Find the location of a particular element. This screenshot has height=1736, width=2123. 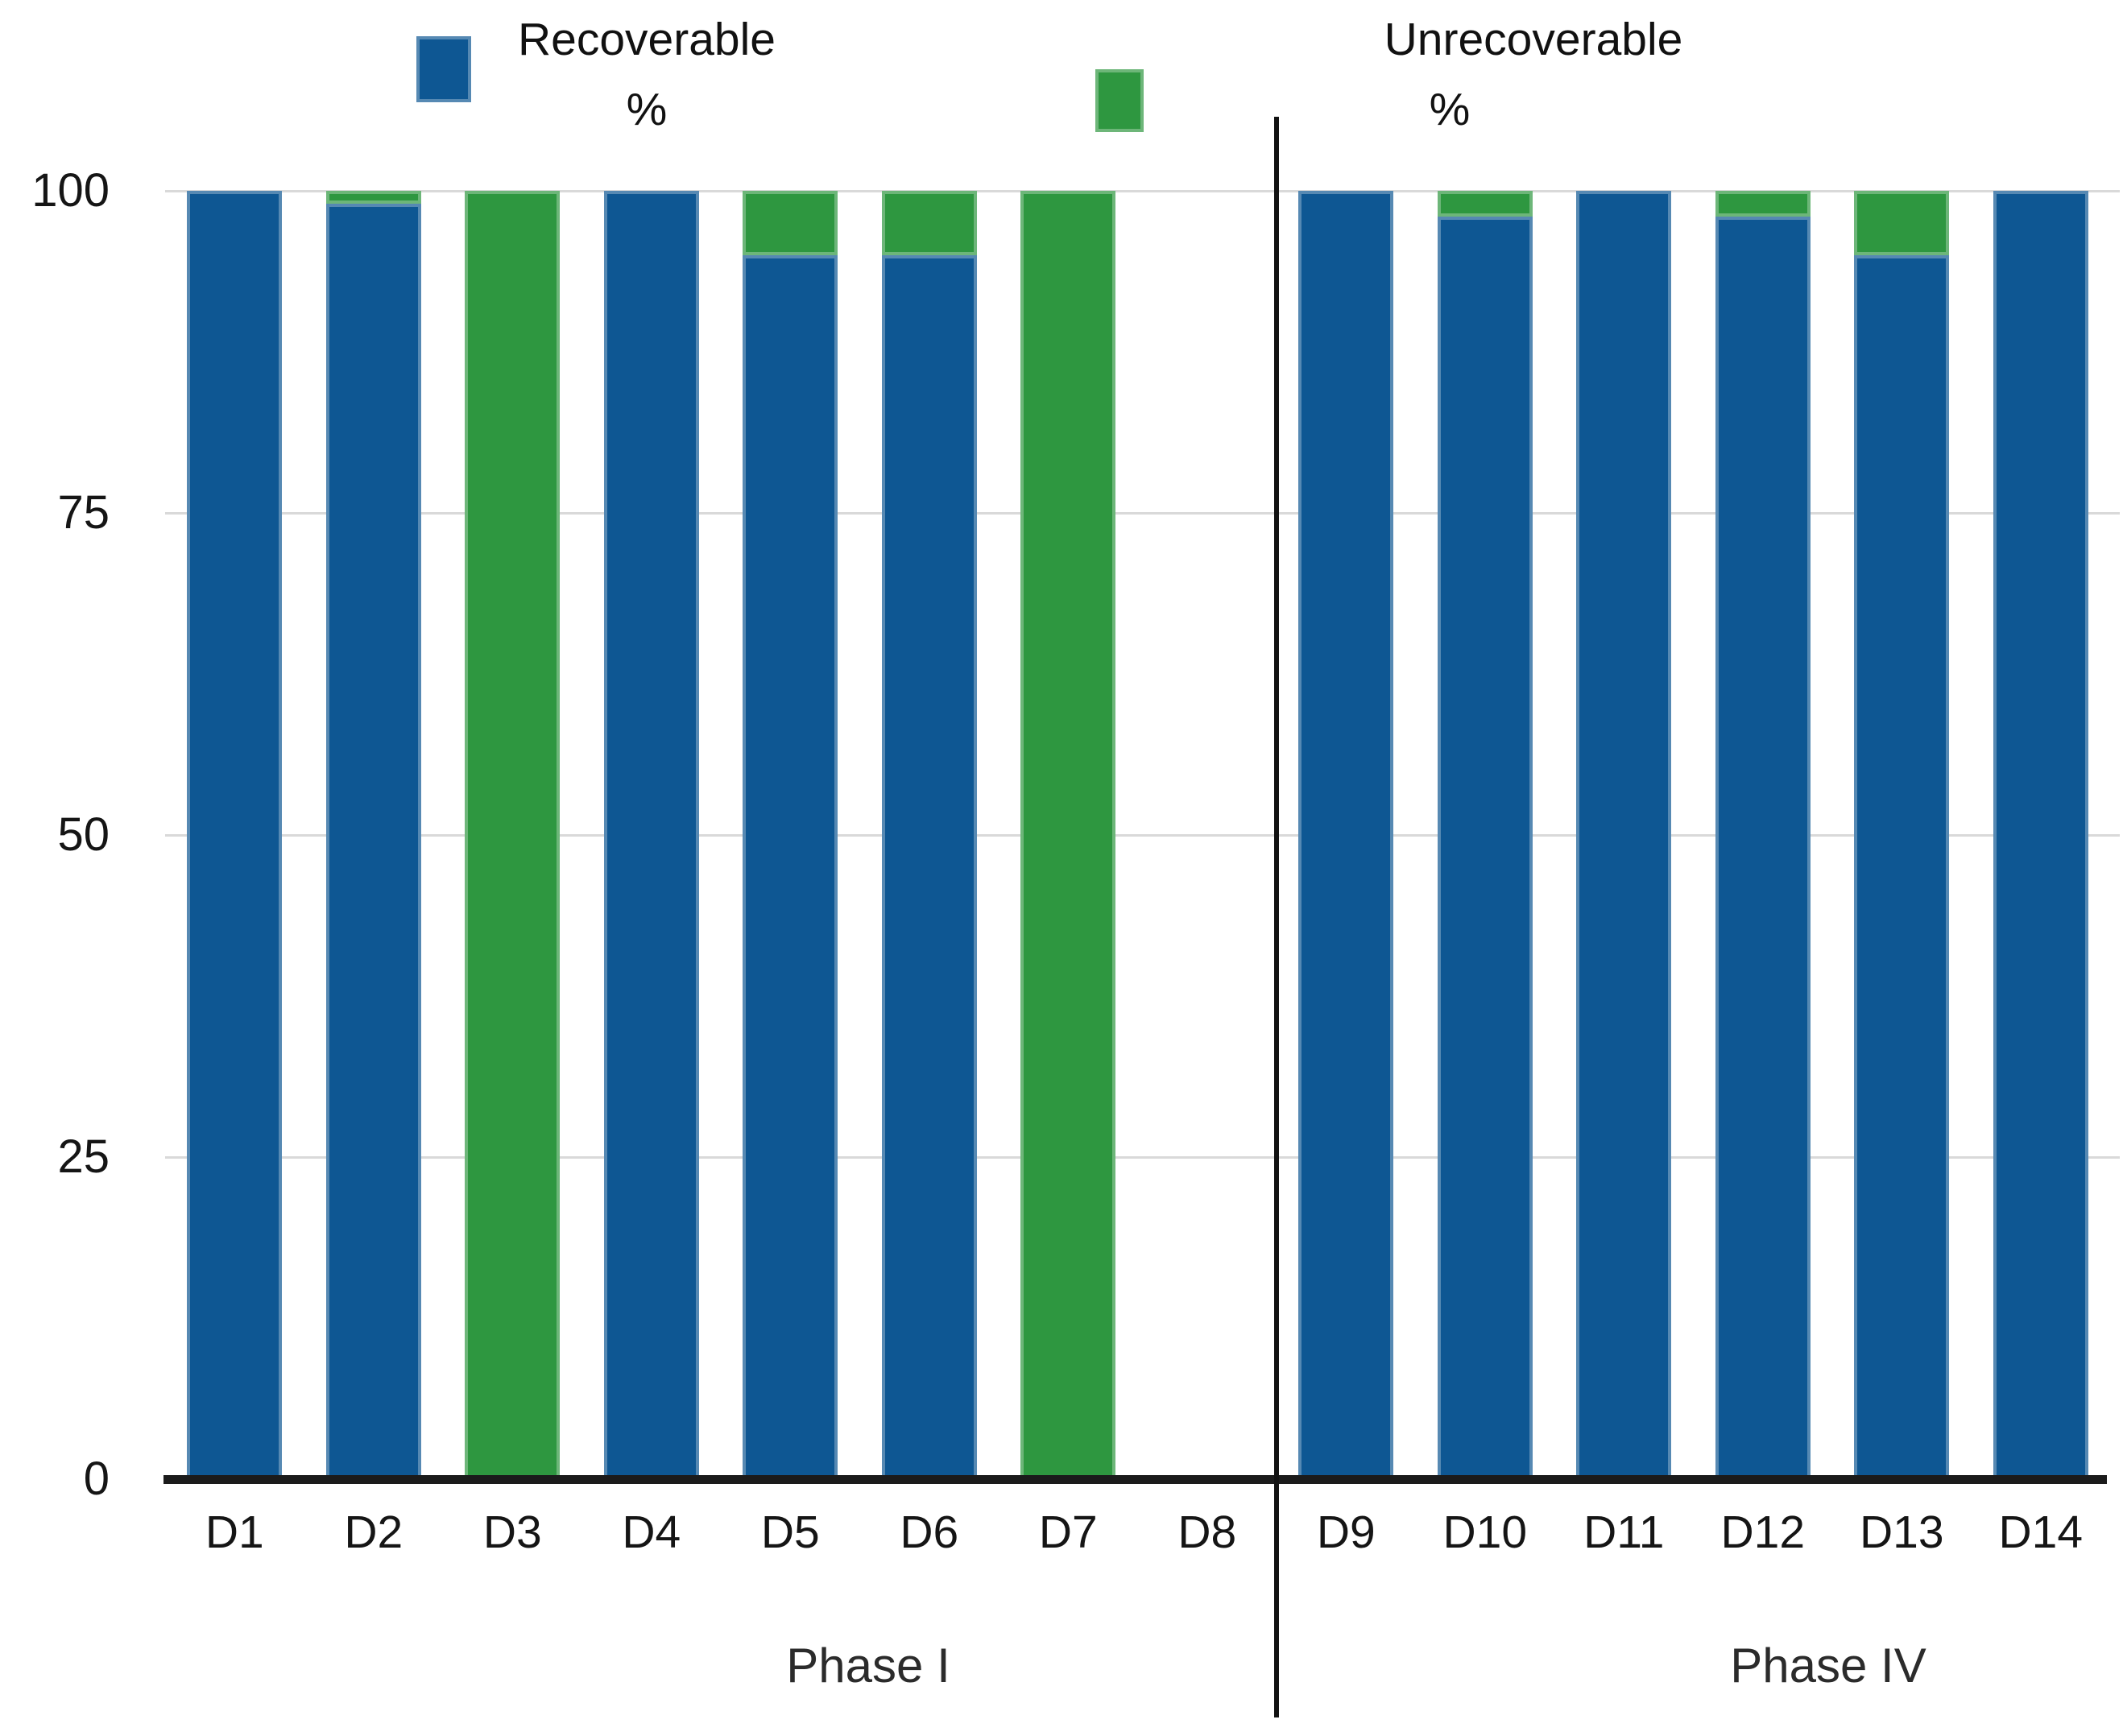

bar-slot-D7 is located at coordinates (1068, 835).